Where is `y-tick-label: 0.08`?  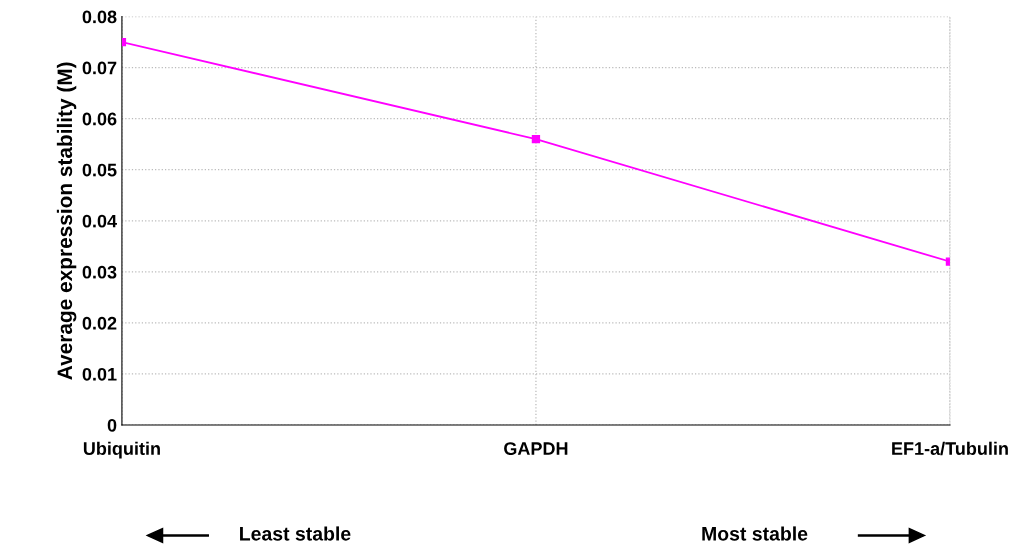 y-tick-label: 0.08 is located at coordinates (99, 17).